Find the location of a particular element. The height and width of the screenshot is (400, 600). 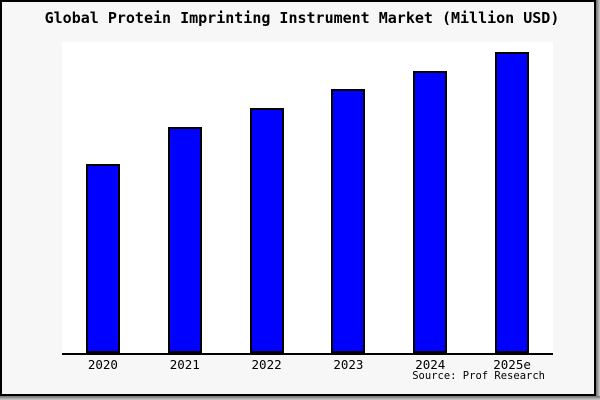

frame-shadow-right is located at coordinates (598, 200).